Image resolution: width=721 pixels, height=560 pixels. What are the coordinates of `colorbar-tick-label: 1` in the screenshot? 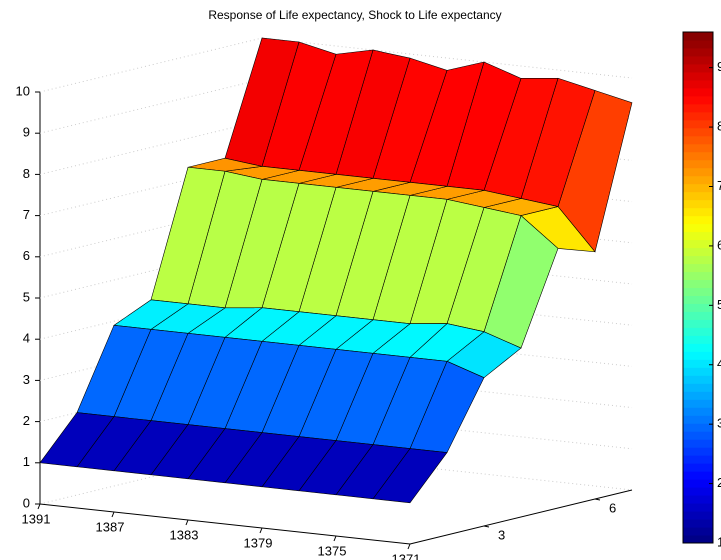 It's located at (719, 541).